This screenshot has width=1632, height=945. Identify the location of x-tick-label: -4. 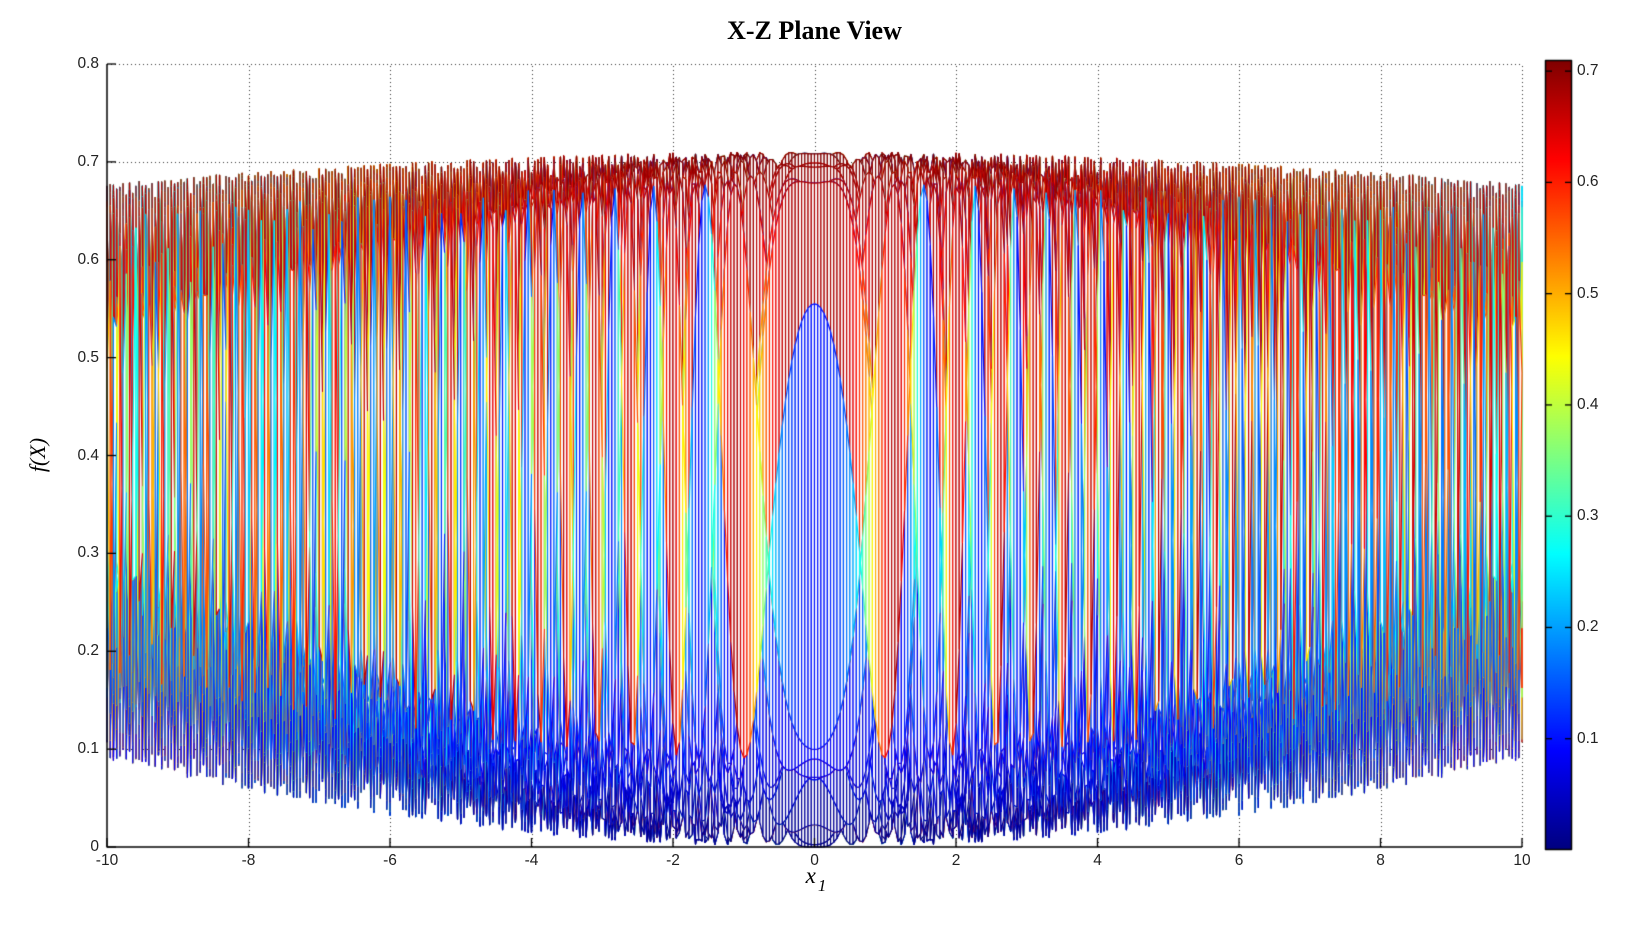
(531, 860).